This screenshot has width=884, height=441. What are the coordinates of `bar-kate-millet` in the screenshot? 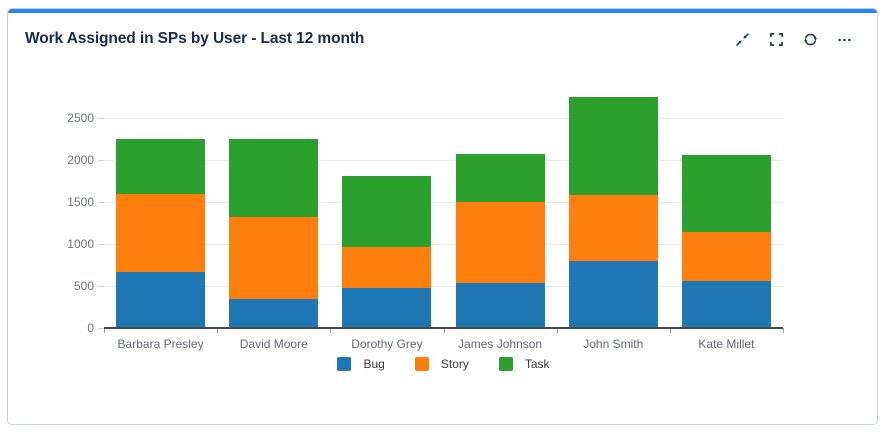 It's located at (726, 241).